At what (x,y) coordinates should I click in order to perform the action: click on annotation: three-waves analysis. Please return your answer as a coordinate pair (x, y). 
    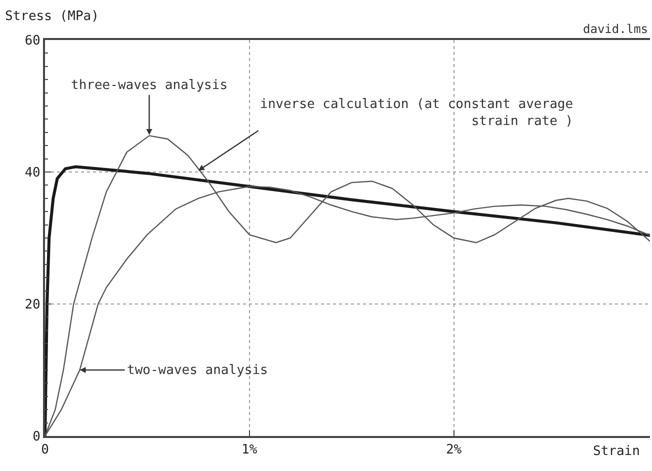
    Looking at the image, I should click on (149, 85).